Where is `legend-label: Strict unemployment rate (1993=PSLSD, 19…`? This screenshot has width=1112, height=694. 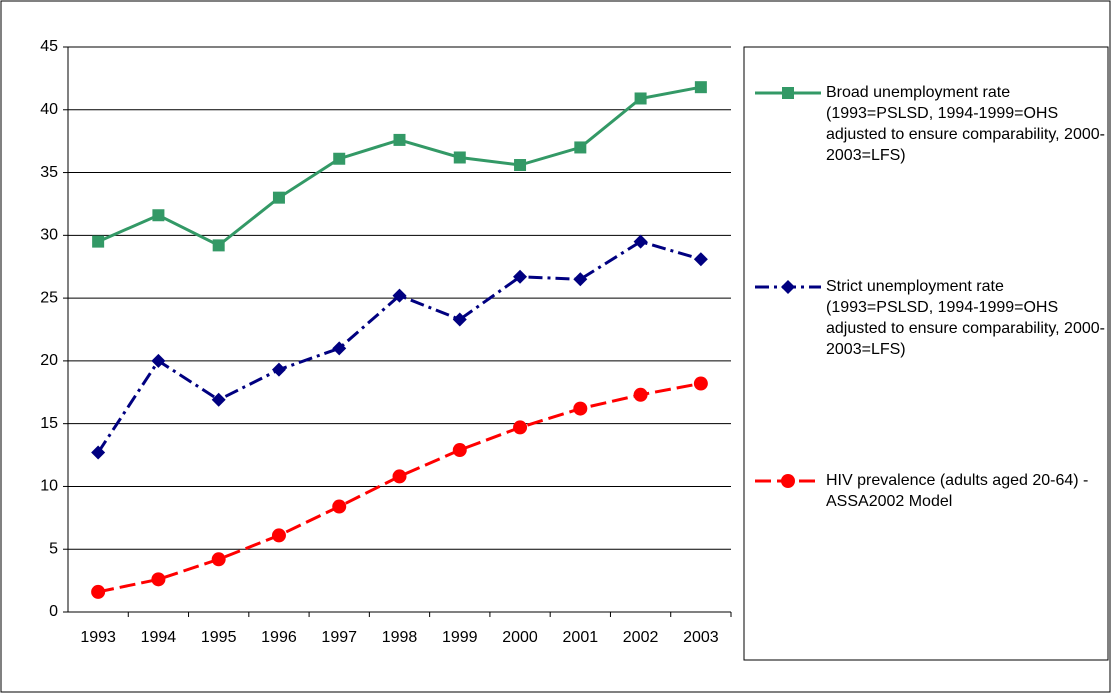
legend-label: Strict unemployment rate (1993=PSLSD, 19… is located at coordinates (965, 318).